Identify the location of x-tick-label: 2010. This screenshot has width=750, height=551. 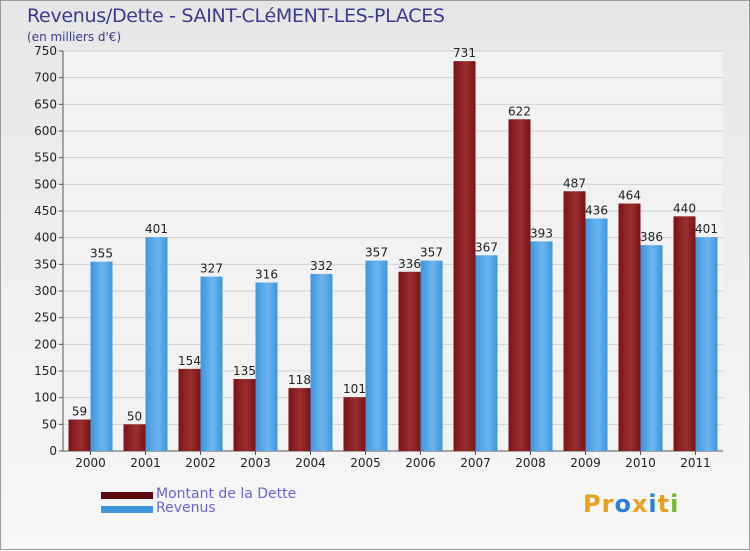
(640, 463).